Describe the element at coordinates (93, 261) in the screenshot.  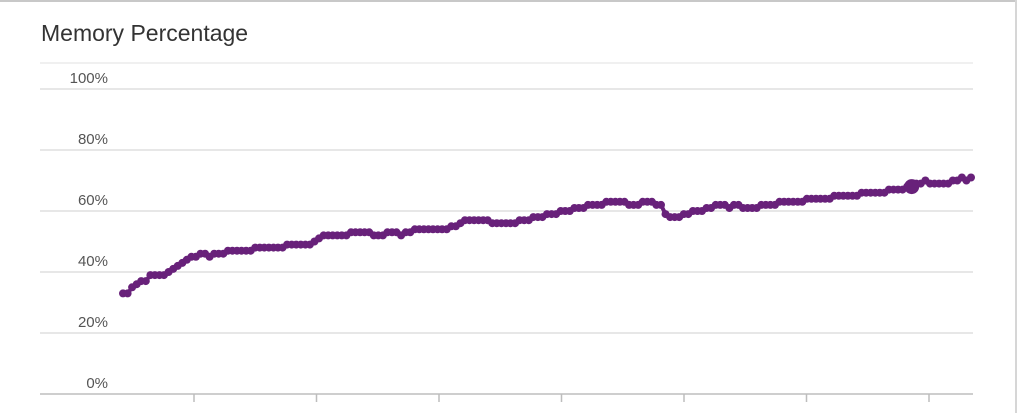
I see `y-tick-label-40: 40%` at that location.